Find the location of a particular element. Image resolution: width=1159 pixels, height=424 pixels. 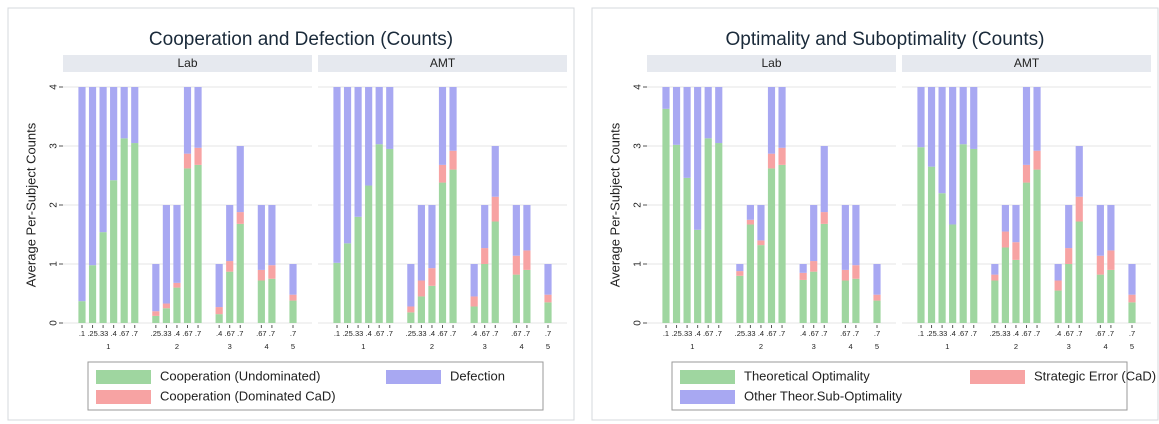

legend-label: Strategic Error (CaD) is located at coordinates (1095, 375).